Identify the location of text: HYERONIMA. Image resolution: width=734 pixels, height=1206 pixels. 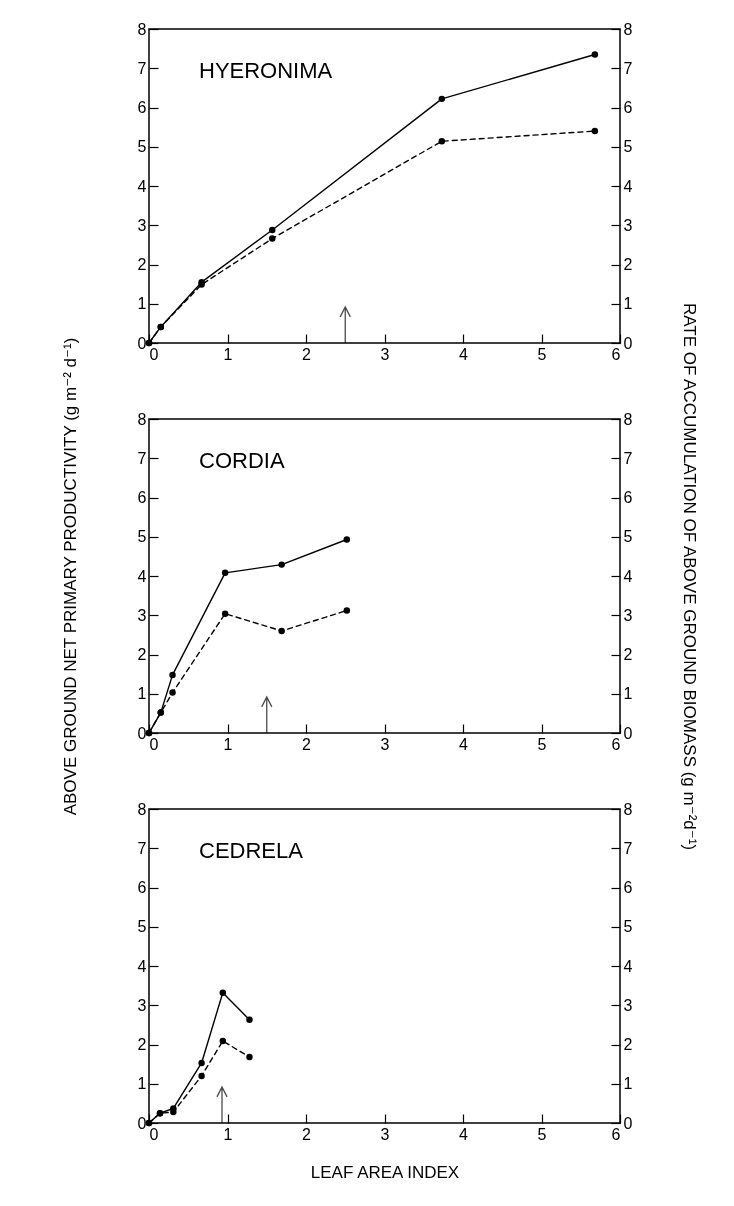
(266, 70).